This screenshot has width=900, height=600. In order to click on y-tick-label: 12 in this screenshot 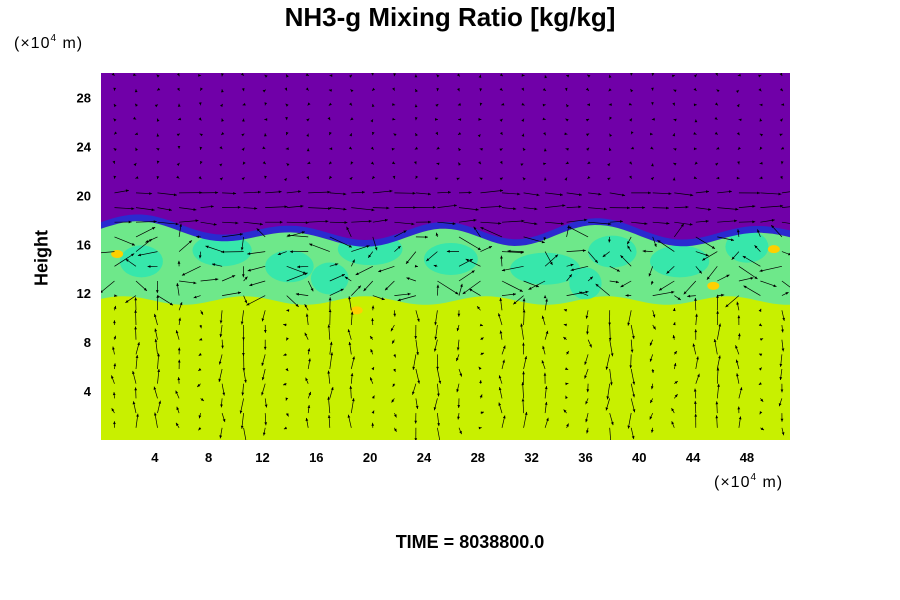, I will do `click(84, 293)`.